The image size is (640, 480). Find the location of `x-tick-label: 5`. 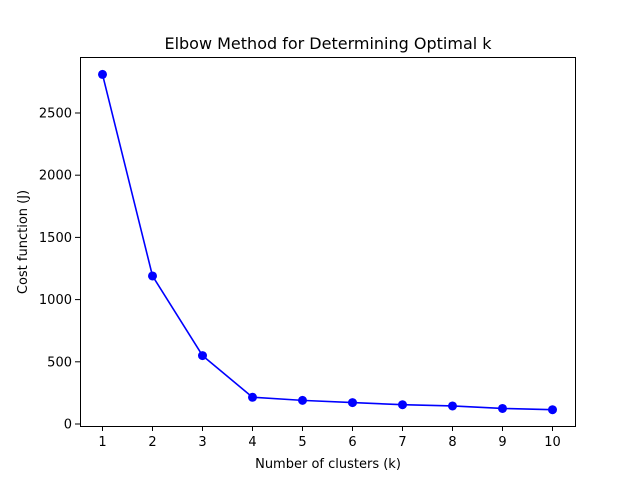

x-tick-label: 5 is located at coordinates (302, 442).